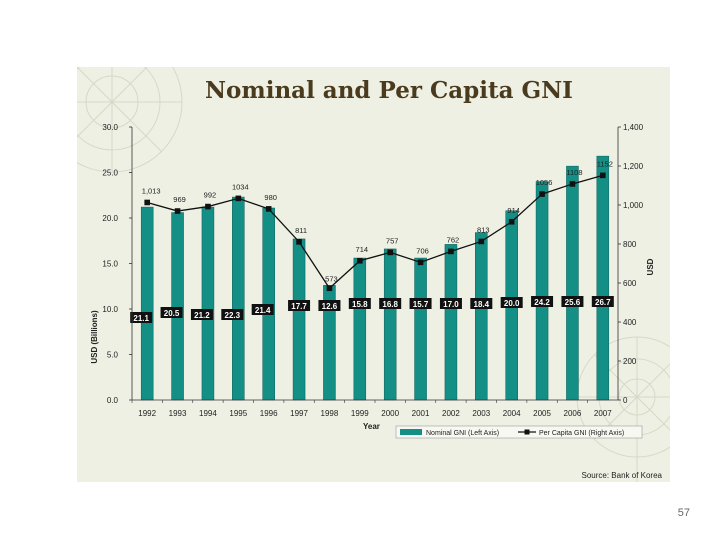 This screenshot has height=540, width=720. I want to click on bar-value-label: 15.8, so click(360, 304).